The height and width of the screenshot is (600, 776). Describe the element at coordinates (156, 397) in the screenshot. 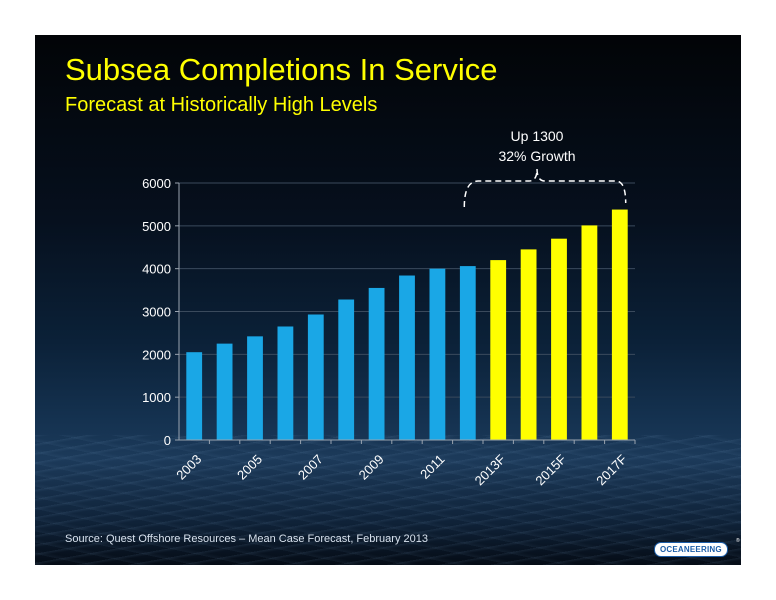

I see `y-tick-label: 1000` at that location.